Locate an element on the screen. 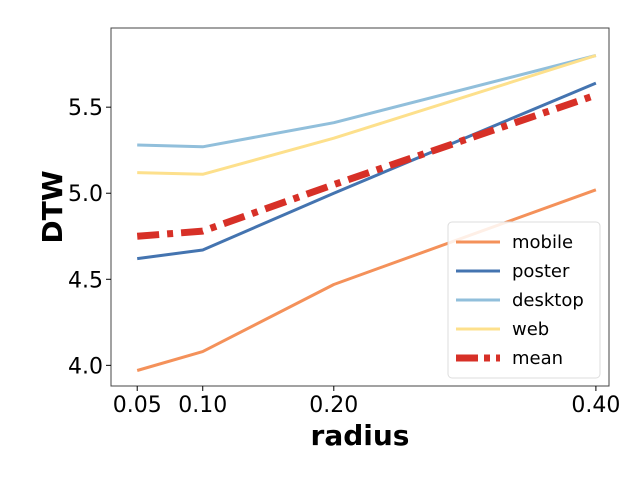 Image resolution: width=640 pixels, height=480 pixels. legend-label-mobile: mobile is located at coordinates (542, 242).